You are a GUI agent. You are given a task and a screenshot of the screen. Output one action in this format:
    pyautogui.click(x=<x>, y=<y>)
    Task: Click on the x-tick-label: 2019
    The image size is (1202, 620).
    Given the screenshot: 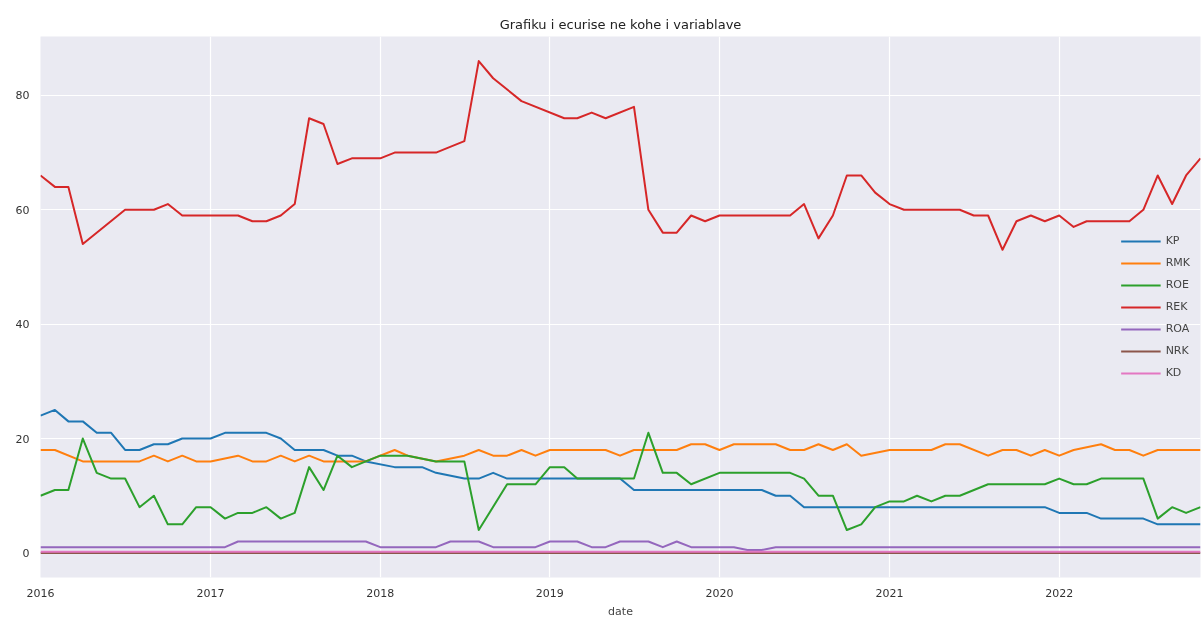 What is the action you would take?
    pyautogui.click(x=549, y=593)
    